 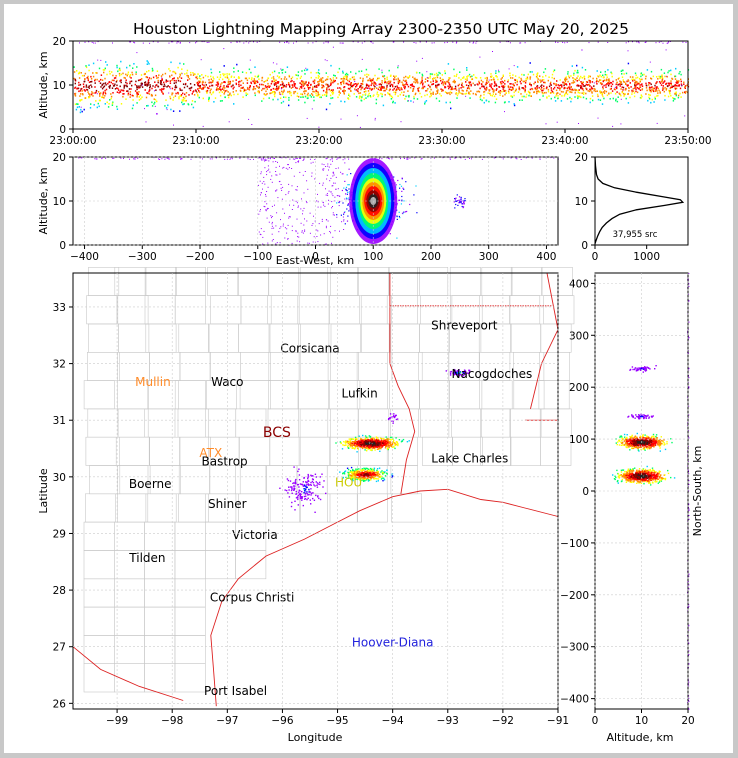 What do you see at coordinates (564, 141) in the screenshot?
I see `x-tick-label: 23:40:00` at bounding box center [564, 141].